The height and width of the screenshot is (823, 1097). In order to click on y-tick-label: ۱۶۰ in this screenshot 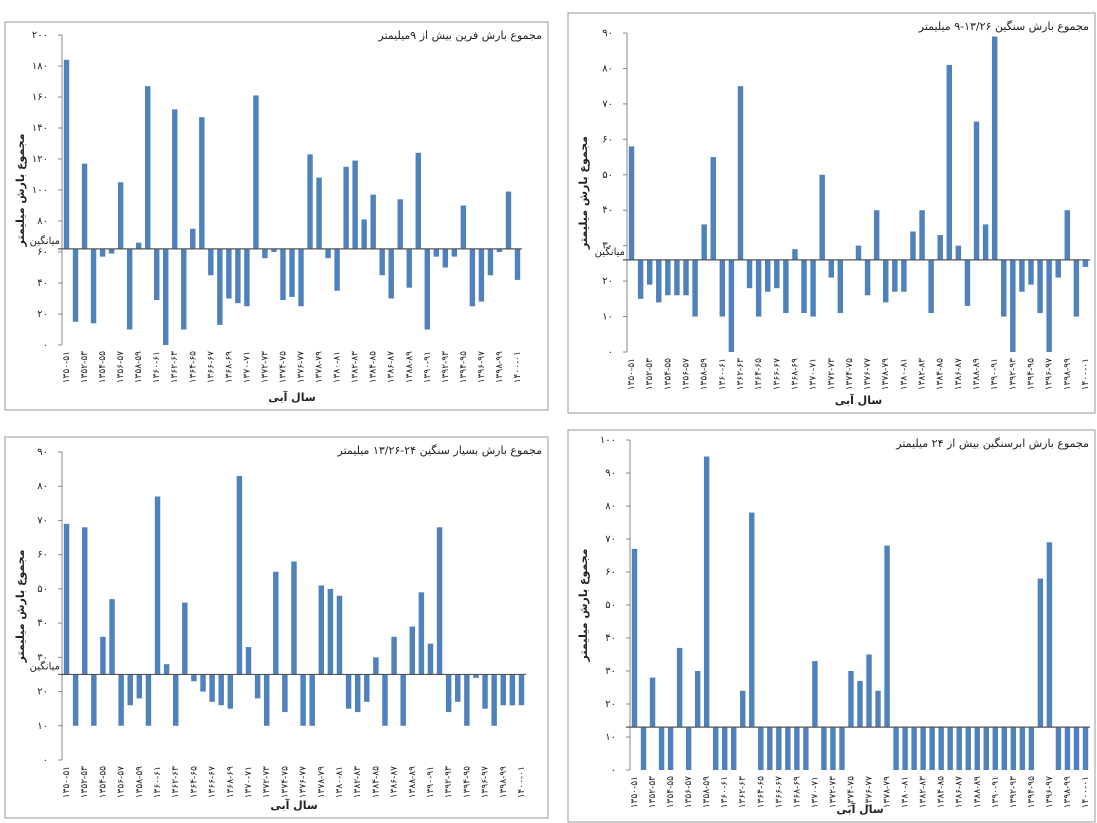, I will do `click(40, 97)`.